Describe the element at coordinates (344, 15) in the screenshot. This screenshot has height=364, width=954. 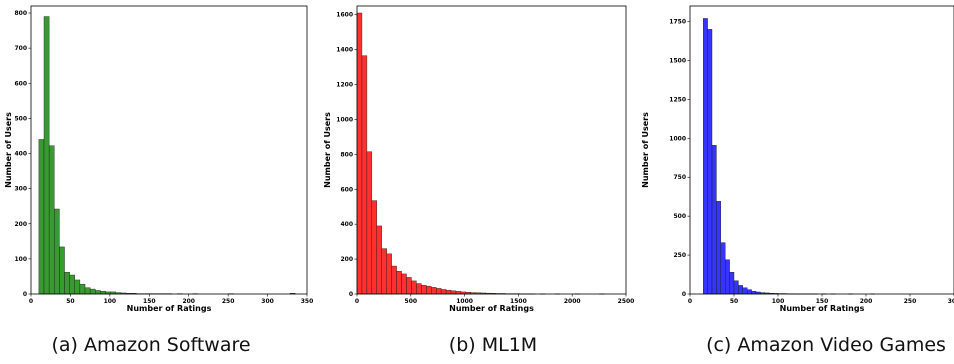
I see `y-tick-label: 1600` at that location.